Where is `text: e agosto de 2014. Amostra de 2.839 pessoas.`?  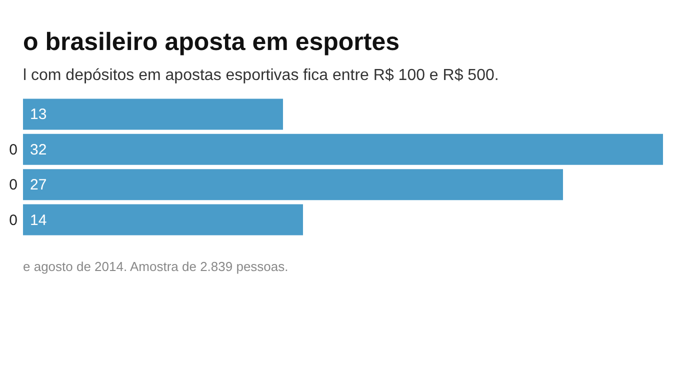 text: e agosto de 2014. Amostra de 2.839 pessoas. is located at coordinates (155, 266).